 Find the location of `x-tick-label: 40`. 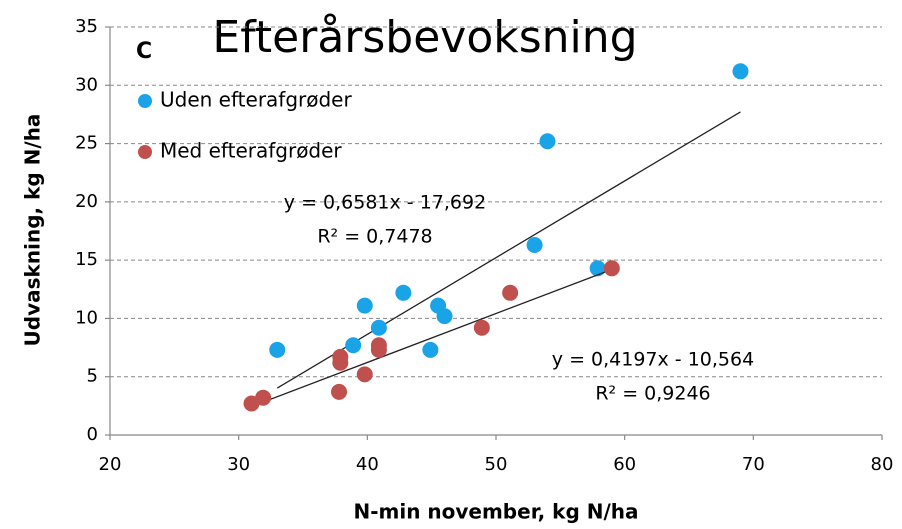

x-tick-label: 40 is located at coordinates (367, 464).